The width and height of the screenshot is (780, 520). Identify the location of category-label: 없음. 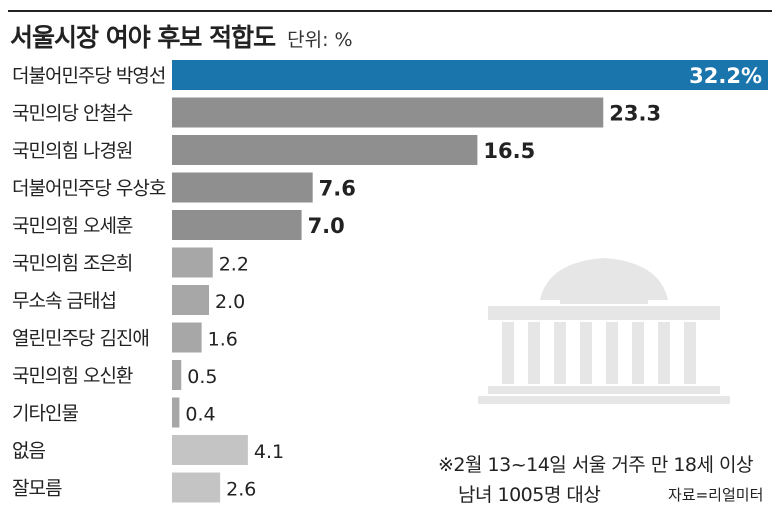
(28, 451).